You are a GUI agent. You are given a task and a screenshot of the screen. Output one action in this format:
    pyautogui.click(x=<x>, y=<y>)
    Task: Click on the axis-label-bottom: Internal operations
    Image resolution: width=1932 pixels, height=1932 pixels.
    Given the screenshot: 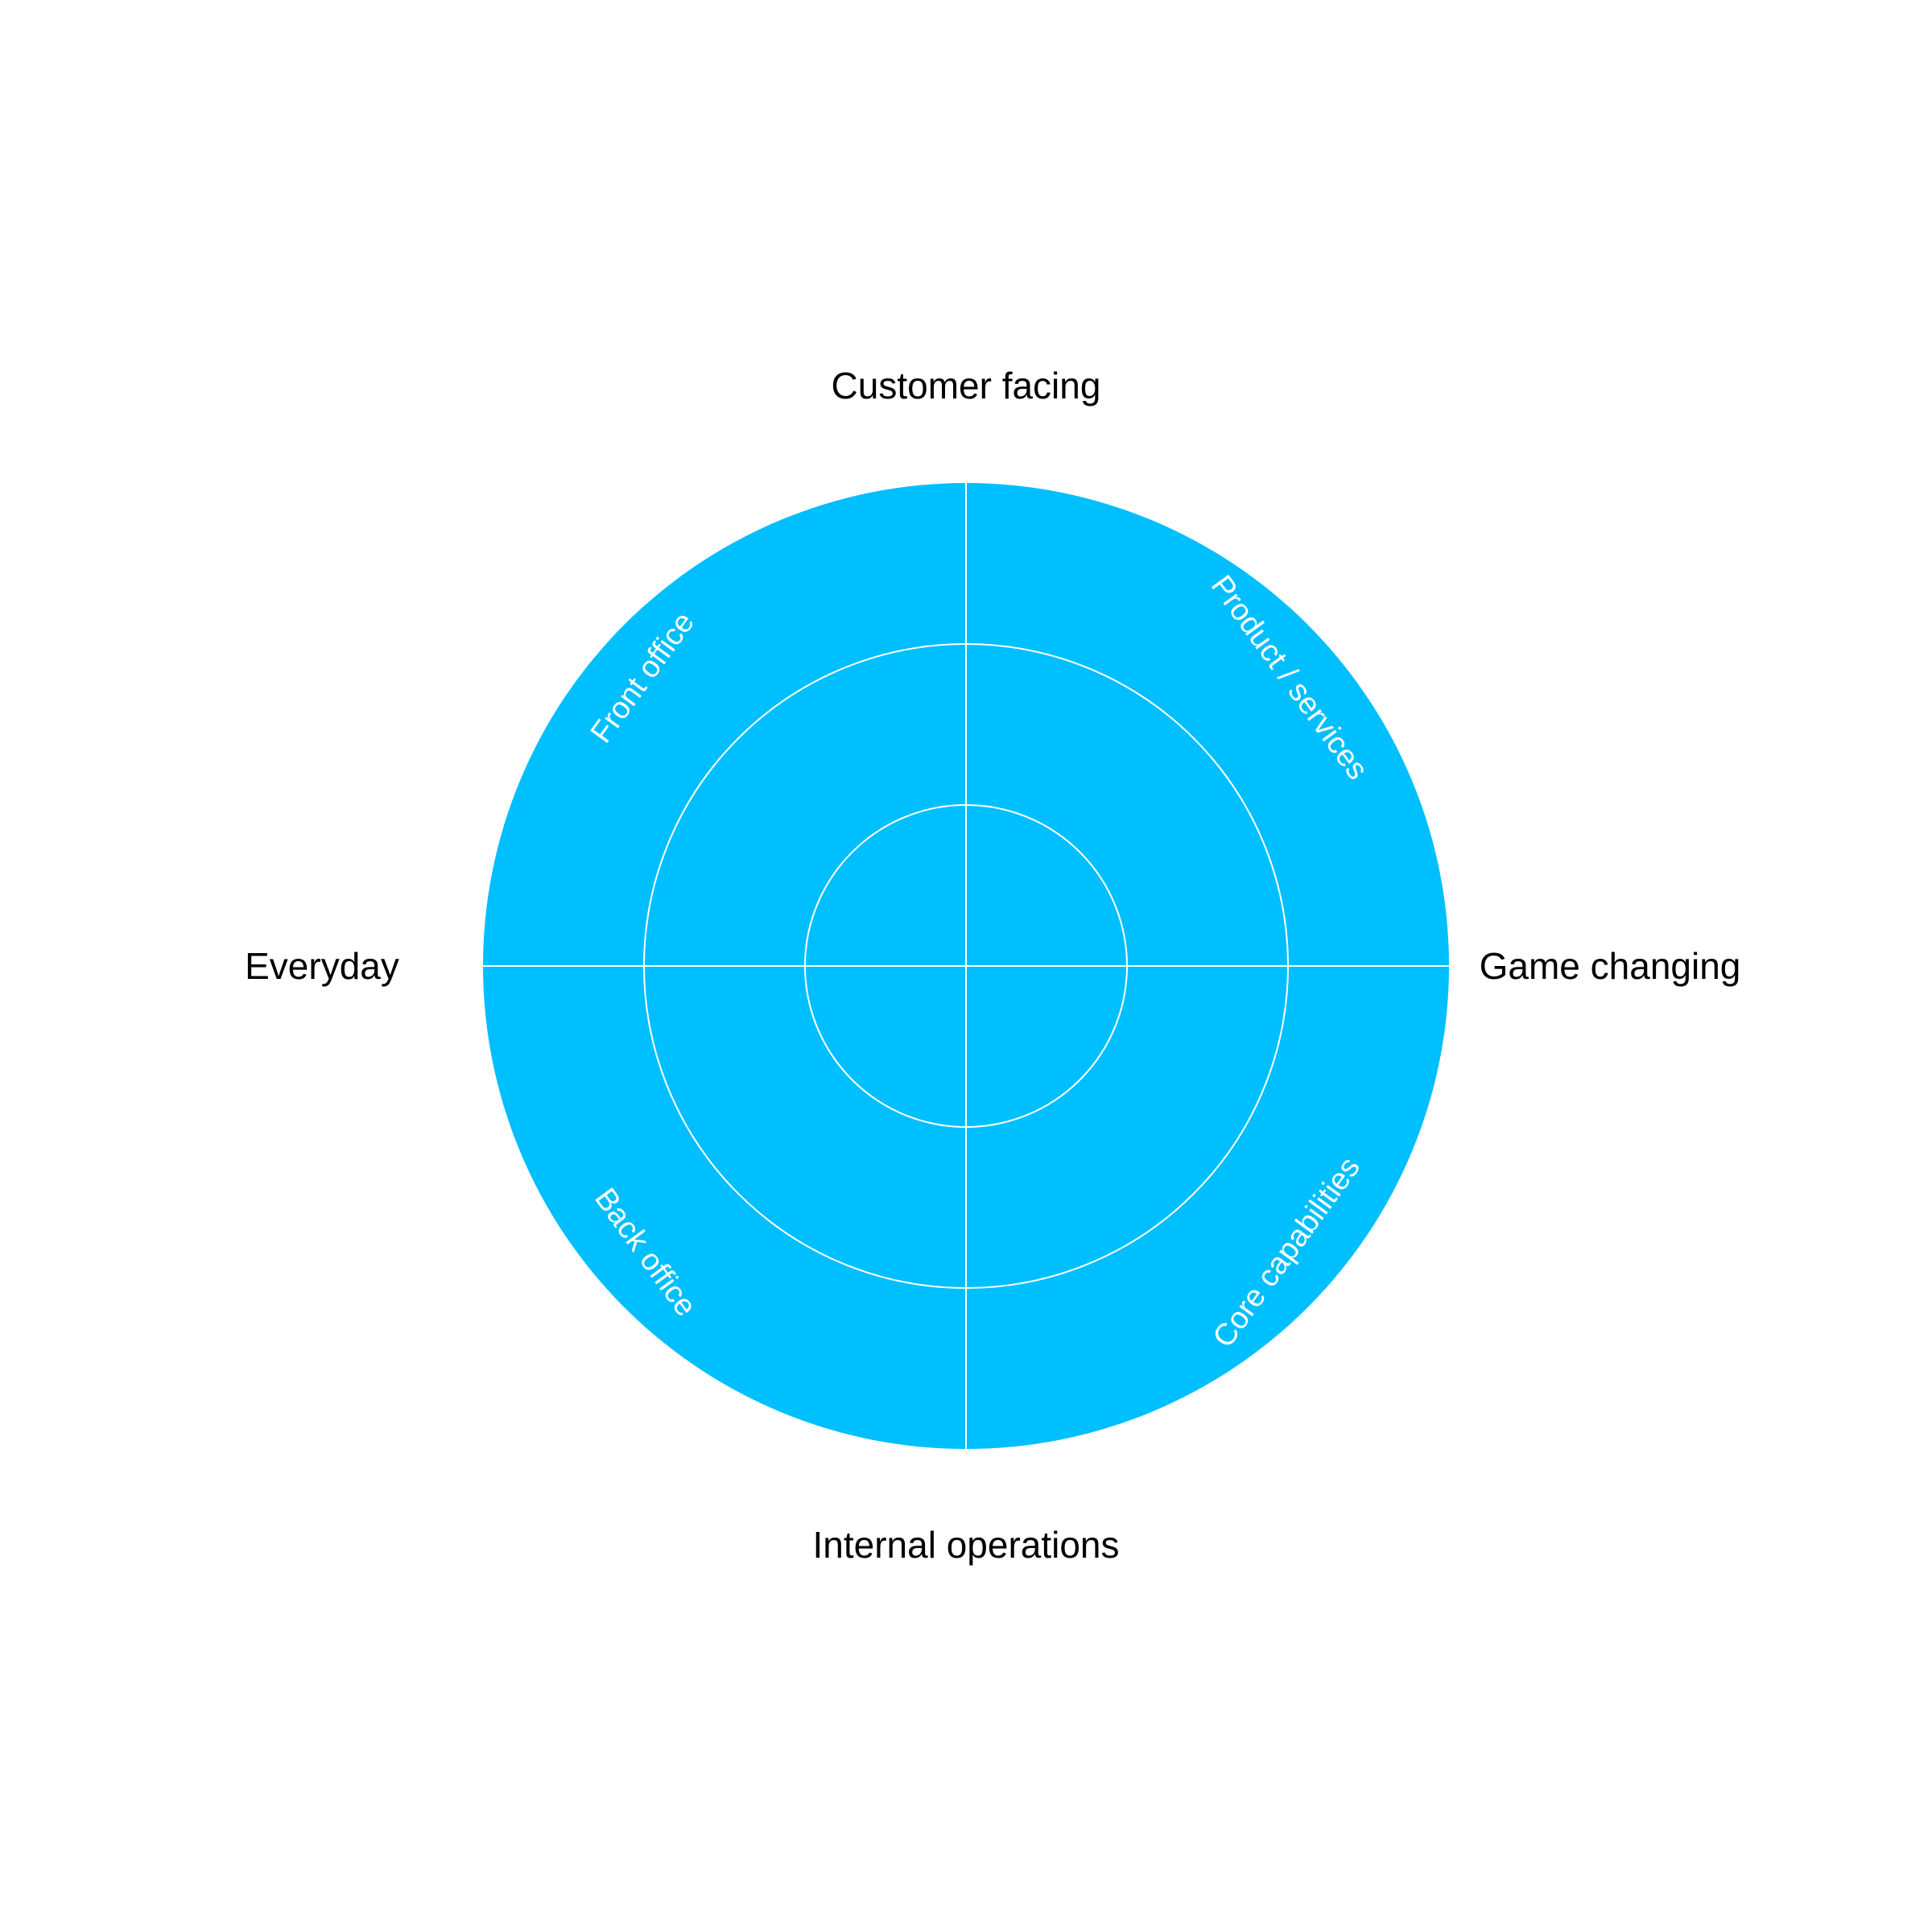 What is the action you would take?
    pyautogui.click(x=966, y=1545)
    